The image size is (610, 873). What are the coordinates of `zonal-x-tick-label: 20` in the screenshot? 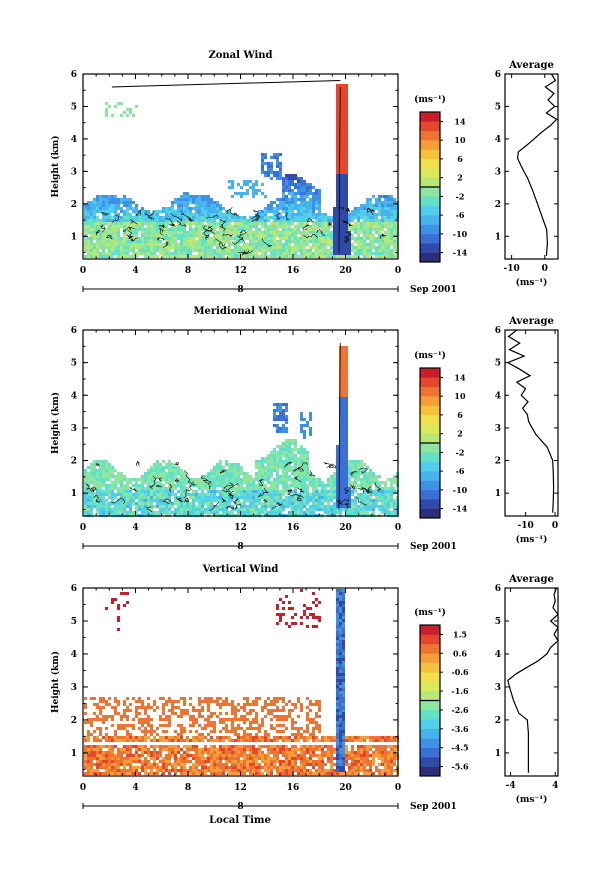 It's located at (345, 271).